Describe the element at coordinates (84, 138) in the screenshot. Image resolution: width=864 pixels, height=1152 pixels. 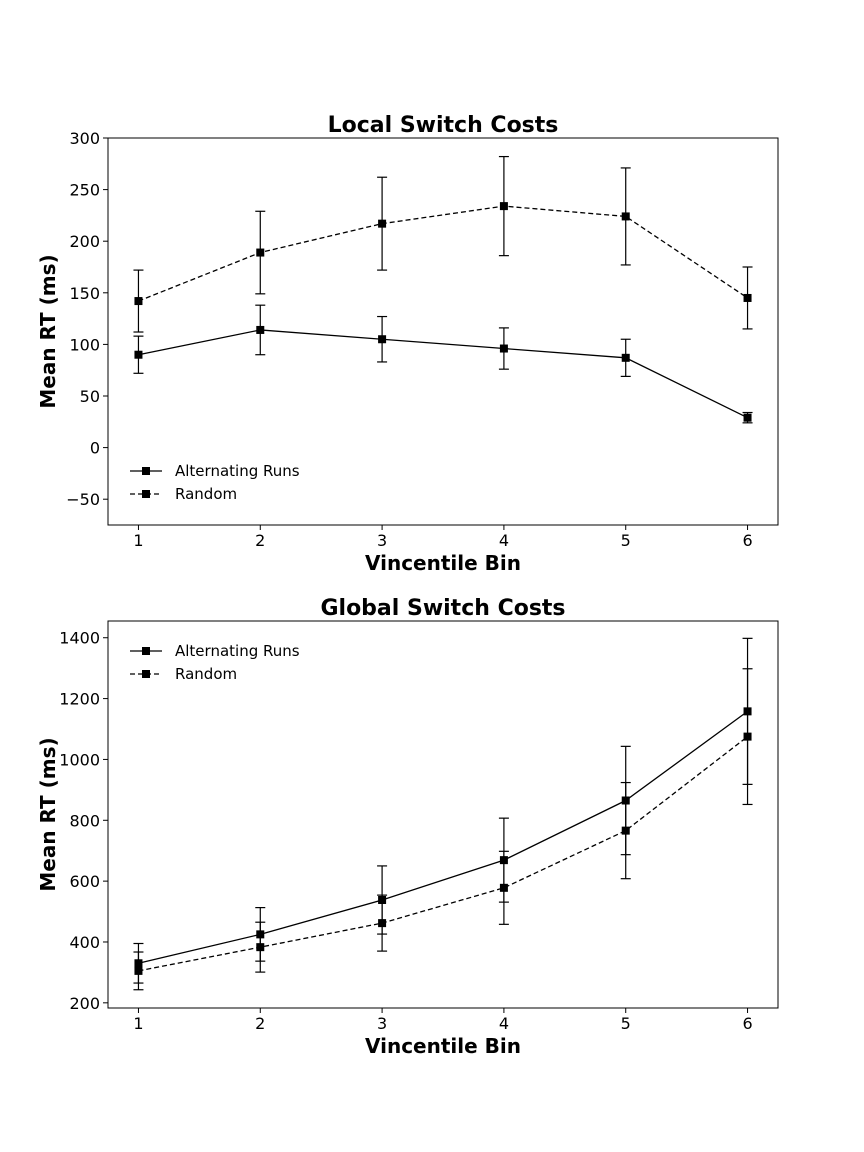
I see `y-tick-label: 300` at that location.